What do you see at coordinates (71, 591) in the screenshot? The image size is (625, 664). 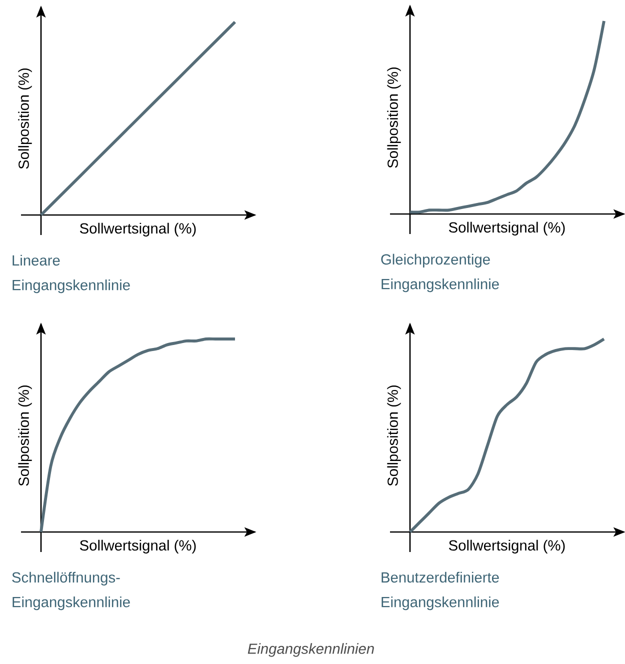 I see `text: Schnellöffnungs-Eingangskennlinie` at bounding box center [71, 591].